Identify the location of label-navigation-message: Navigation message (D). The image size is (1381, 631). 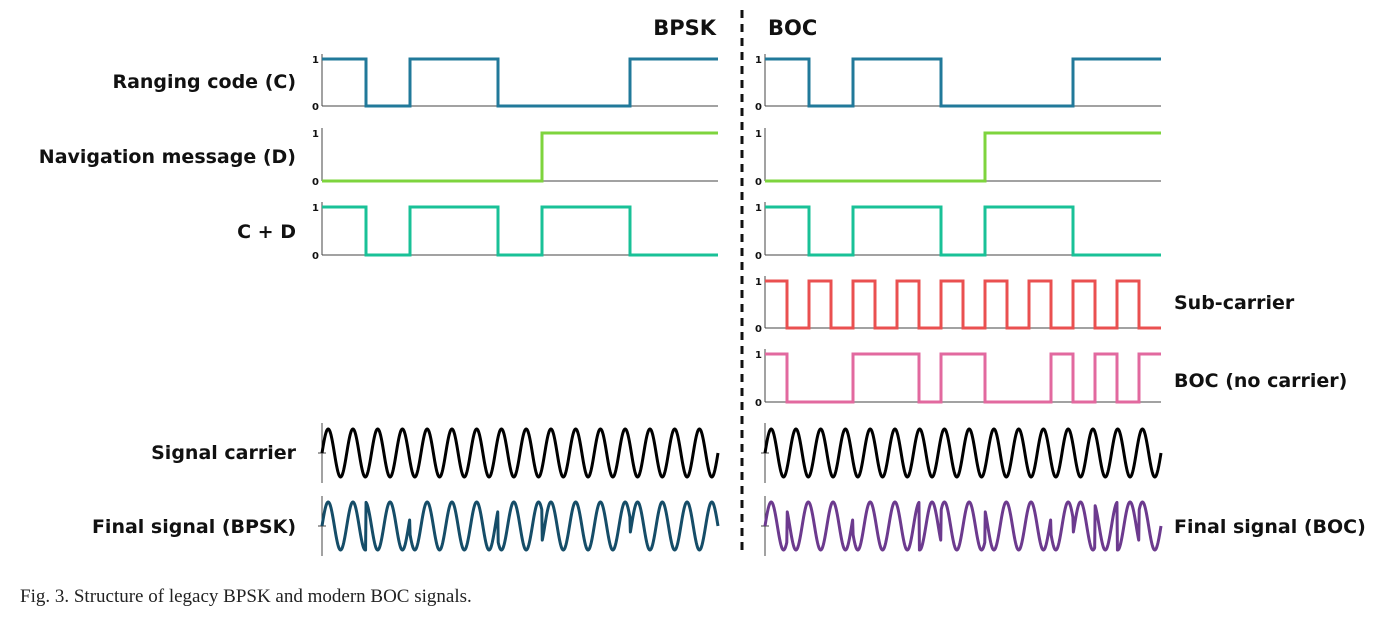
(167, 157).